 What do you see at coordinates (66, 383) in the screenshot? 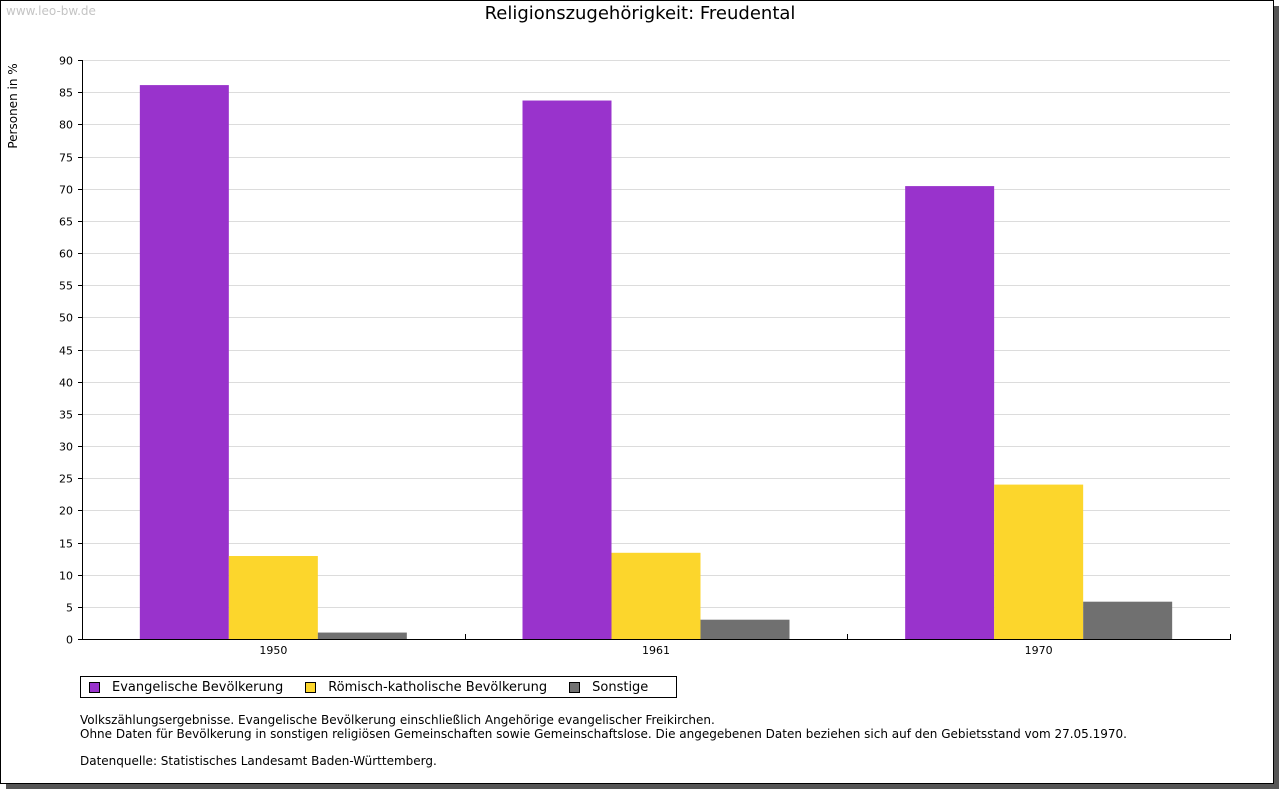
I see `y-tick-label: 40` at bounding box center [66, 383].